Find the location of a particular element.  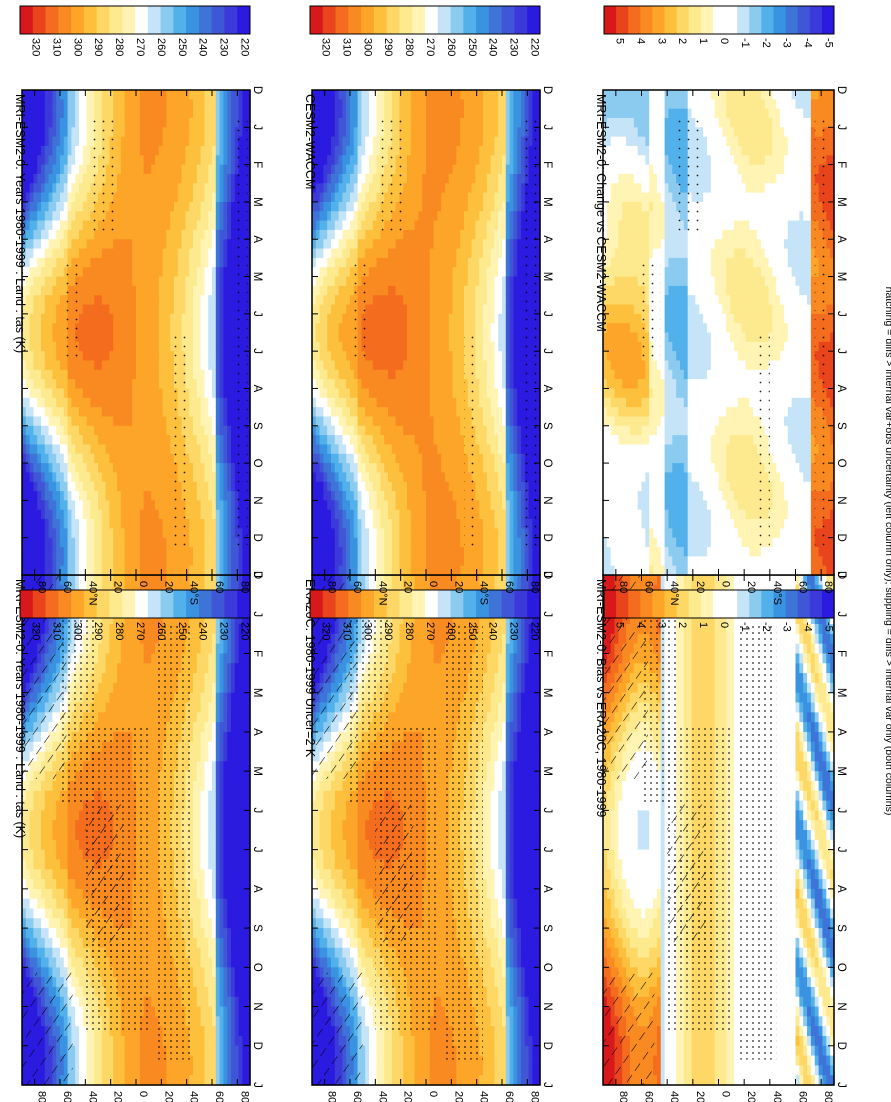

lat-tick-label: 80 is located at coordinates (42, 1096).